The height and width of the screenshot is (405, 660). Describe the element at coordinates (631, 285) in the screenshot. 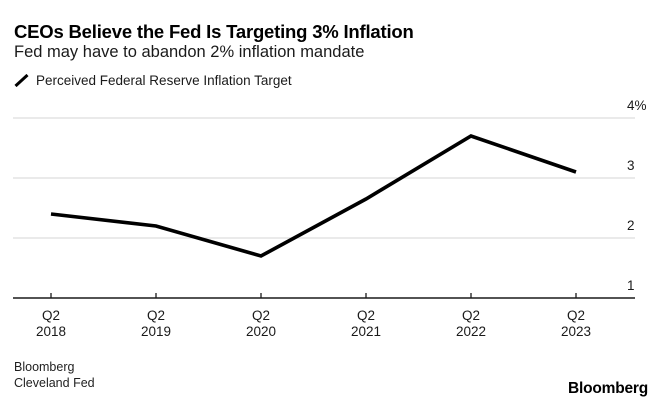

I see `y-axis-label: 1` at that location.